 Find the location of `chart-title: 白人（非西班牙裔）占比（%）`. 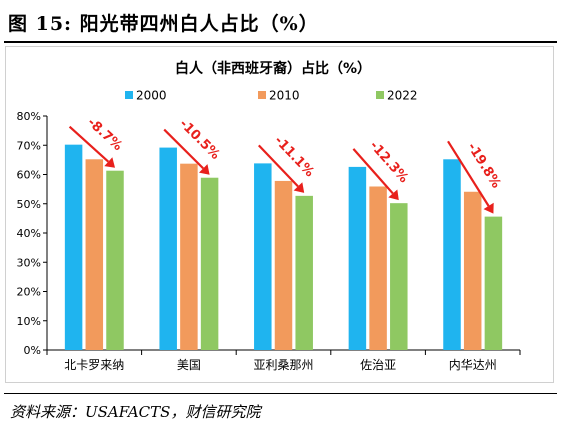

chart-title: 白人（非西班牙裔）占比（%） is located at coordinates (273, 68).